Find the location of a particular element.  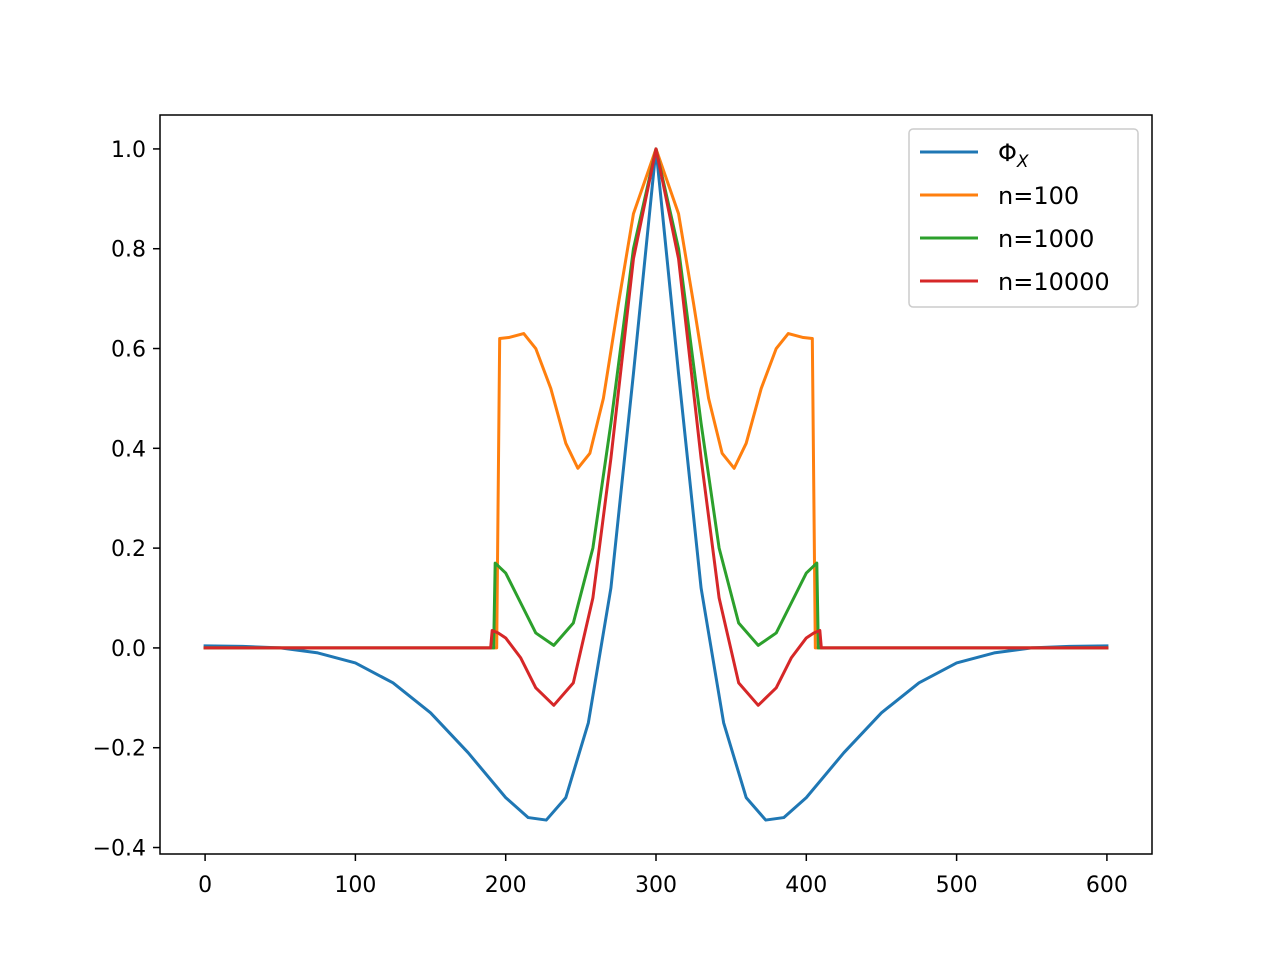

y-tick-label: −0.4 is located at coordinates (119, 849).